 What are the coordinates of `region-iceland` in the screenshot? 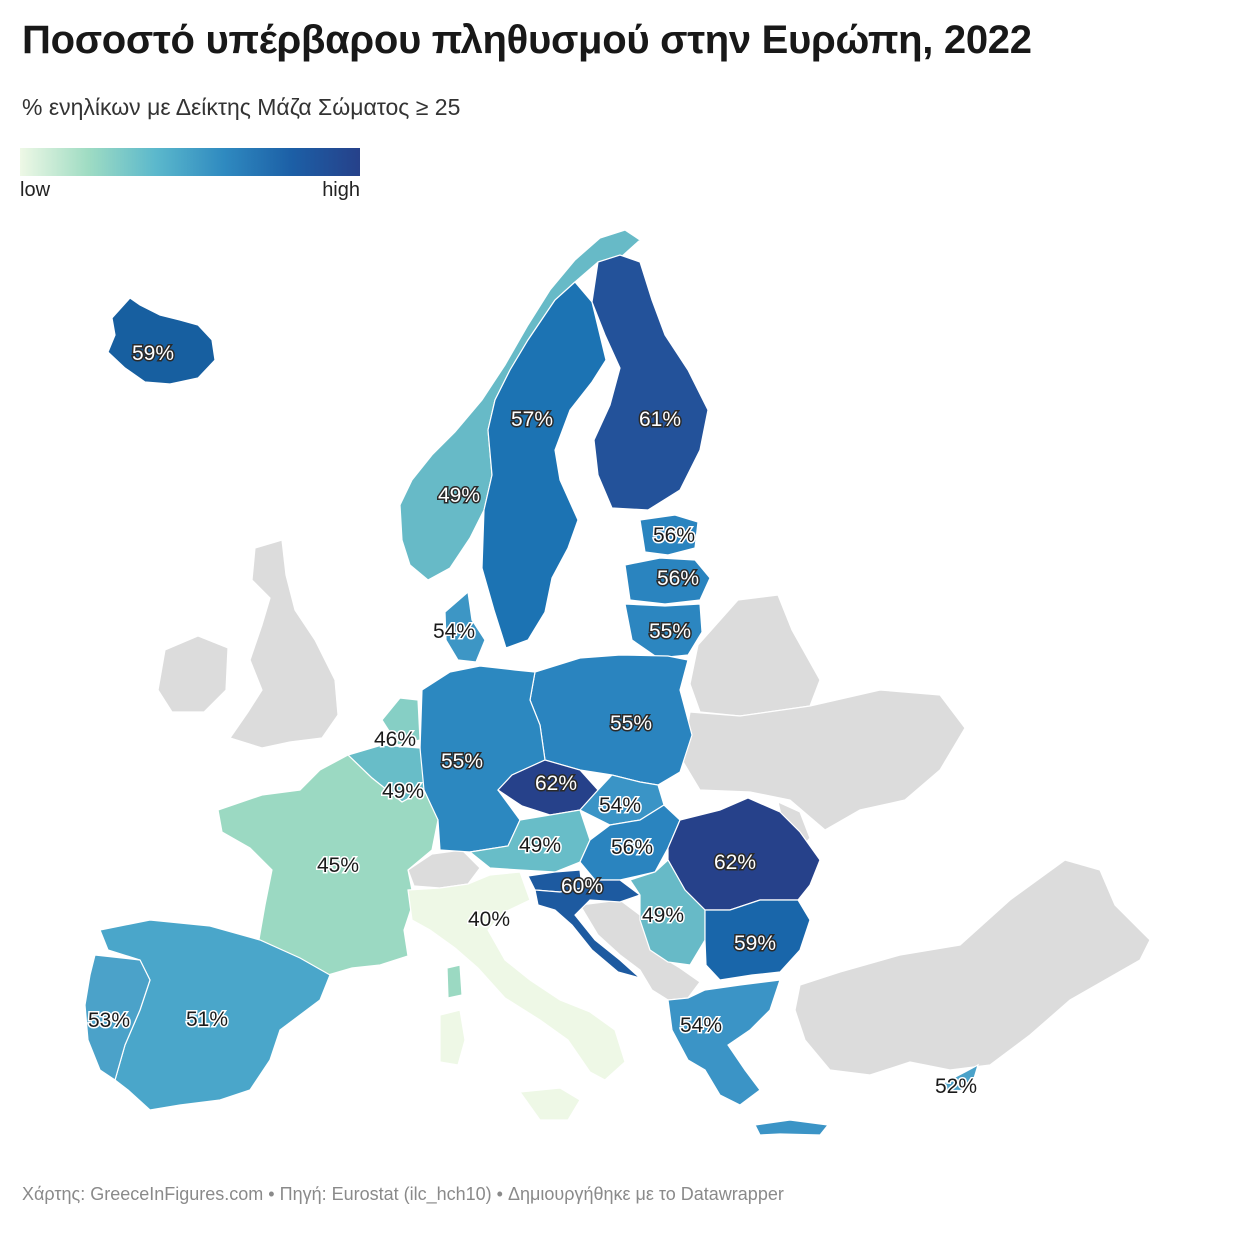 It's located at (161, 341).